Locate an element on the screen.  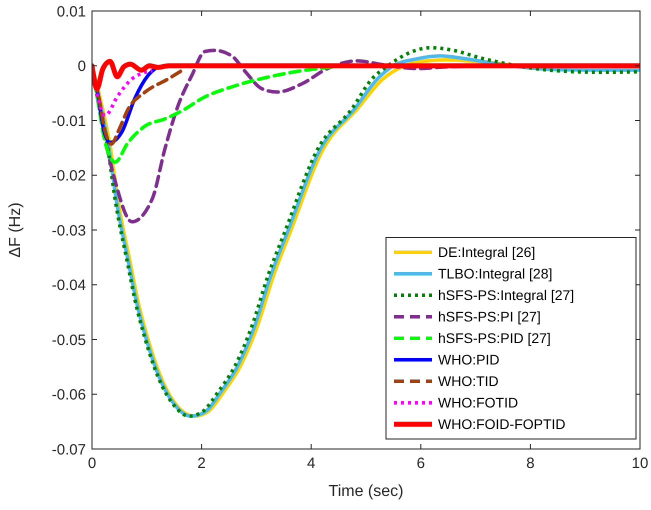
y-tick-label: -0.05 is located at coordinates (69, 340).